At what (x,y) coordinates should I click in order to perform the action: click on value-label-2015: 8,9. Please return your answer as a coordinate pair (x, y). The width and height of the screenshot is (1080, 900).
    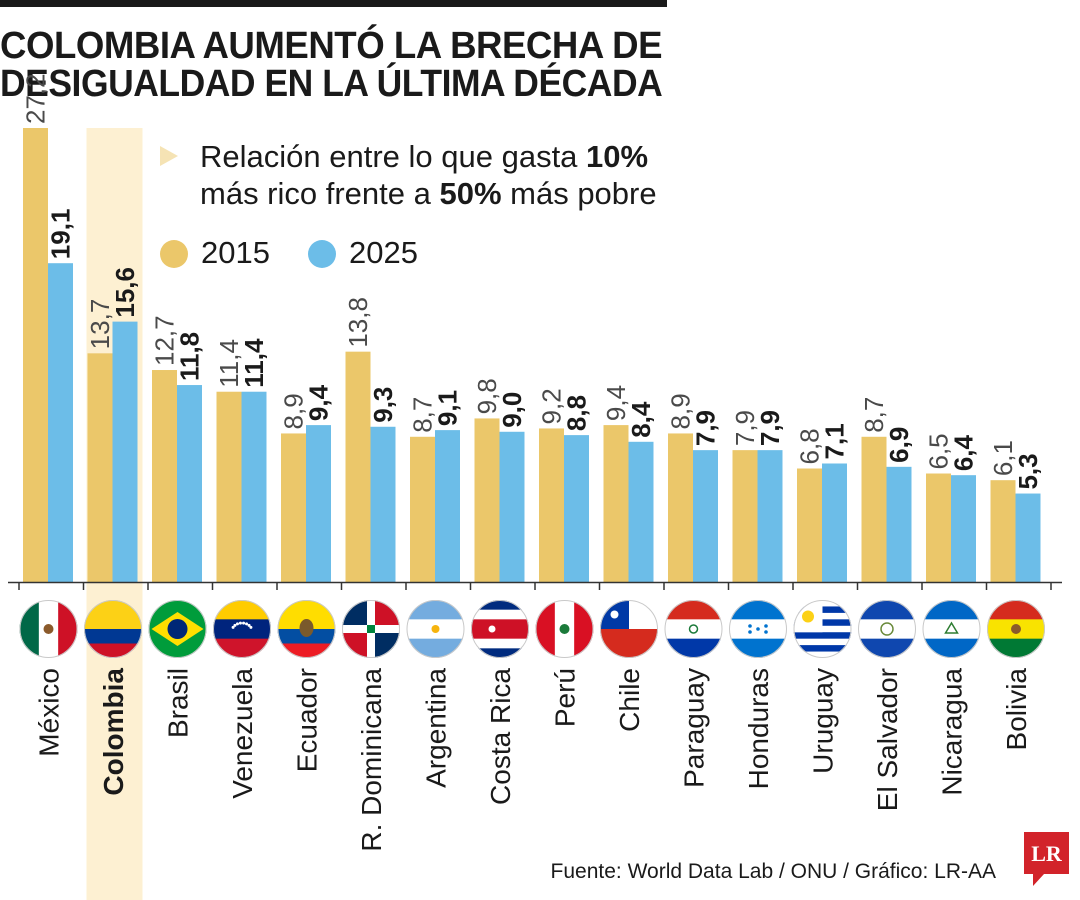
    Looking at the image, I should click on (681, 411).